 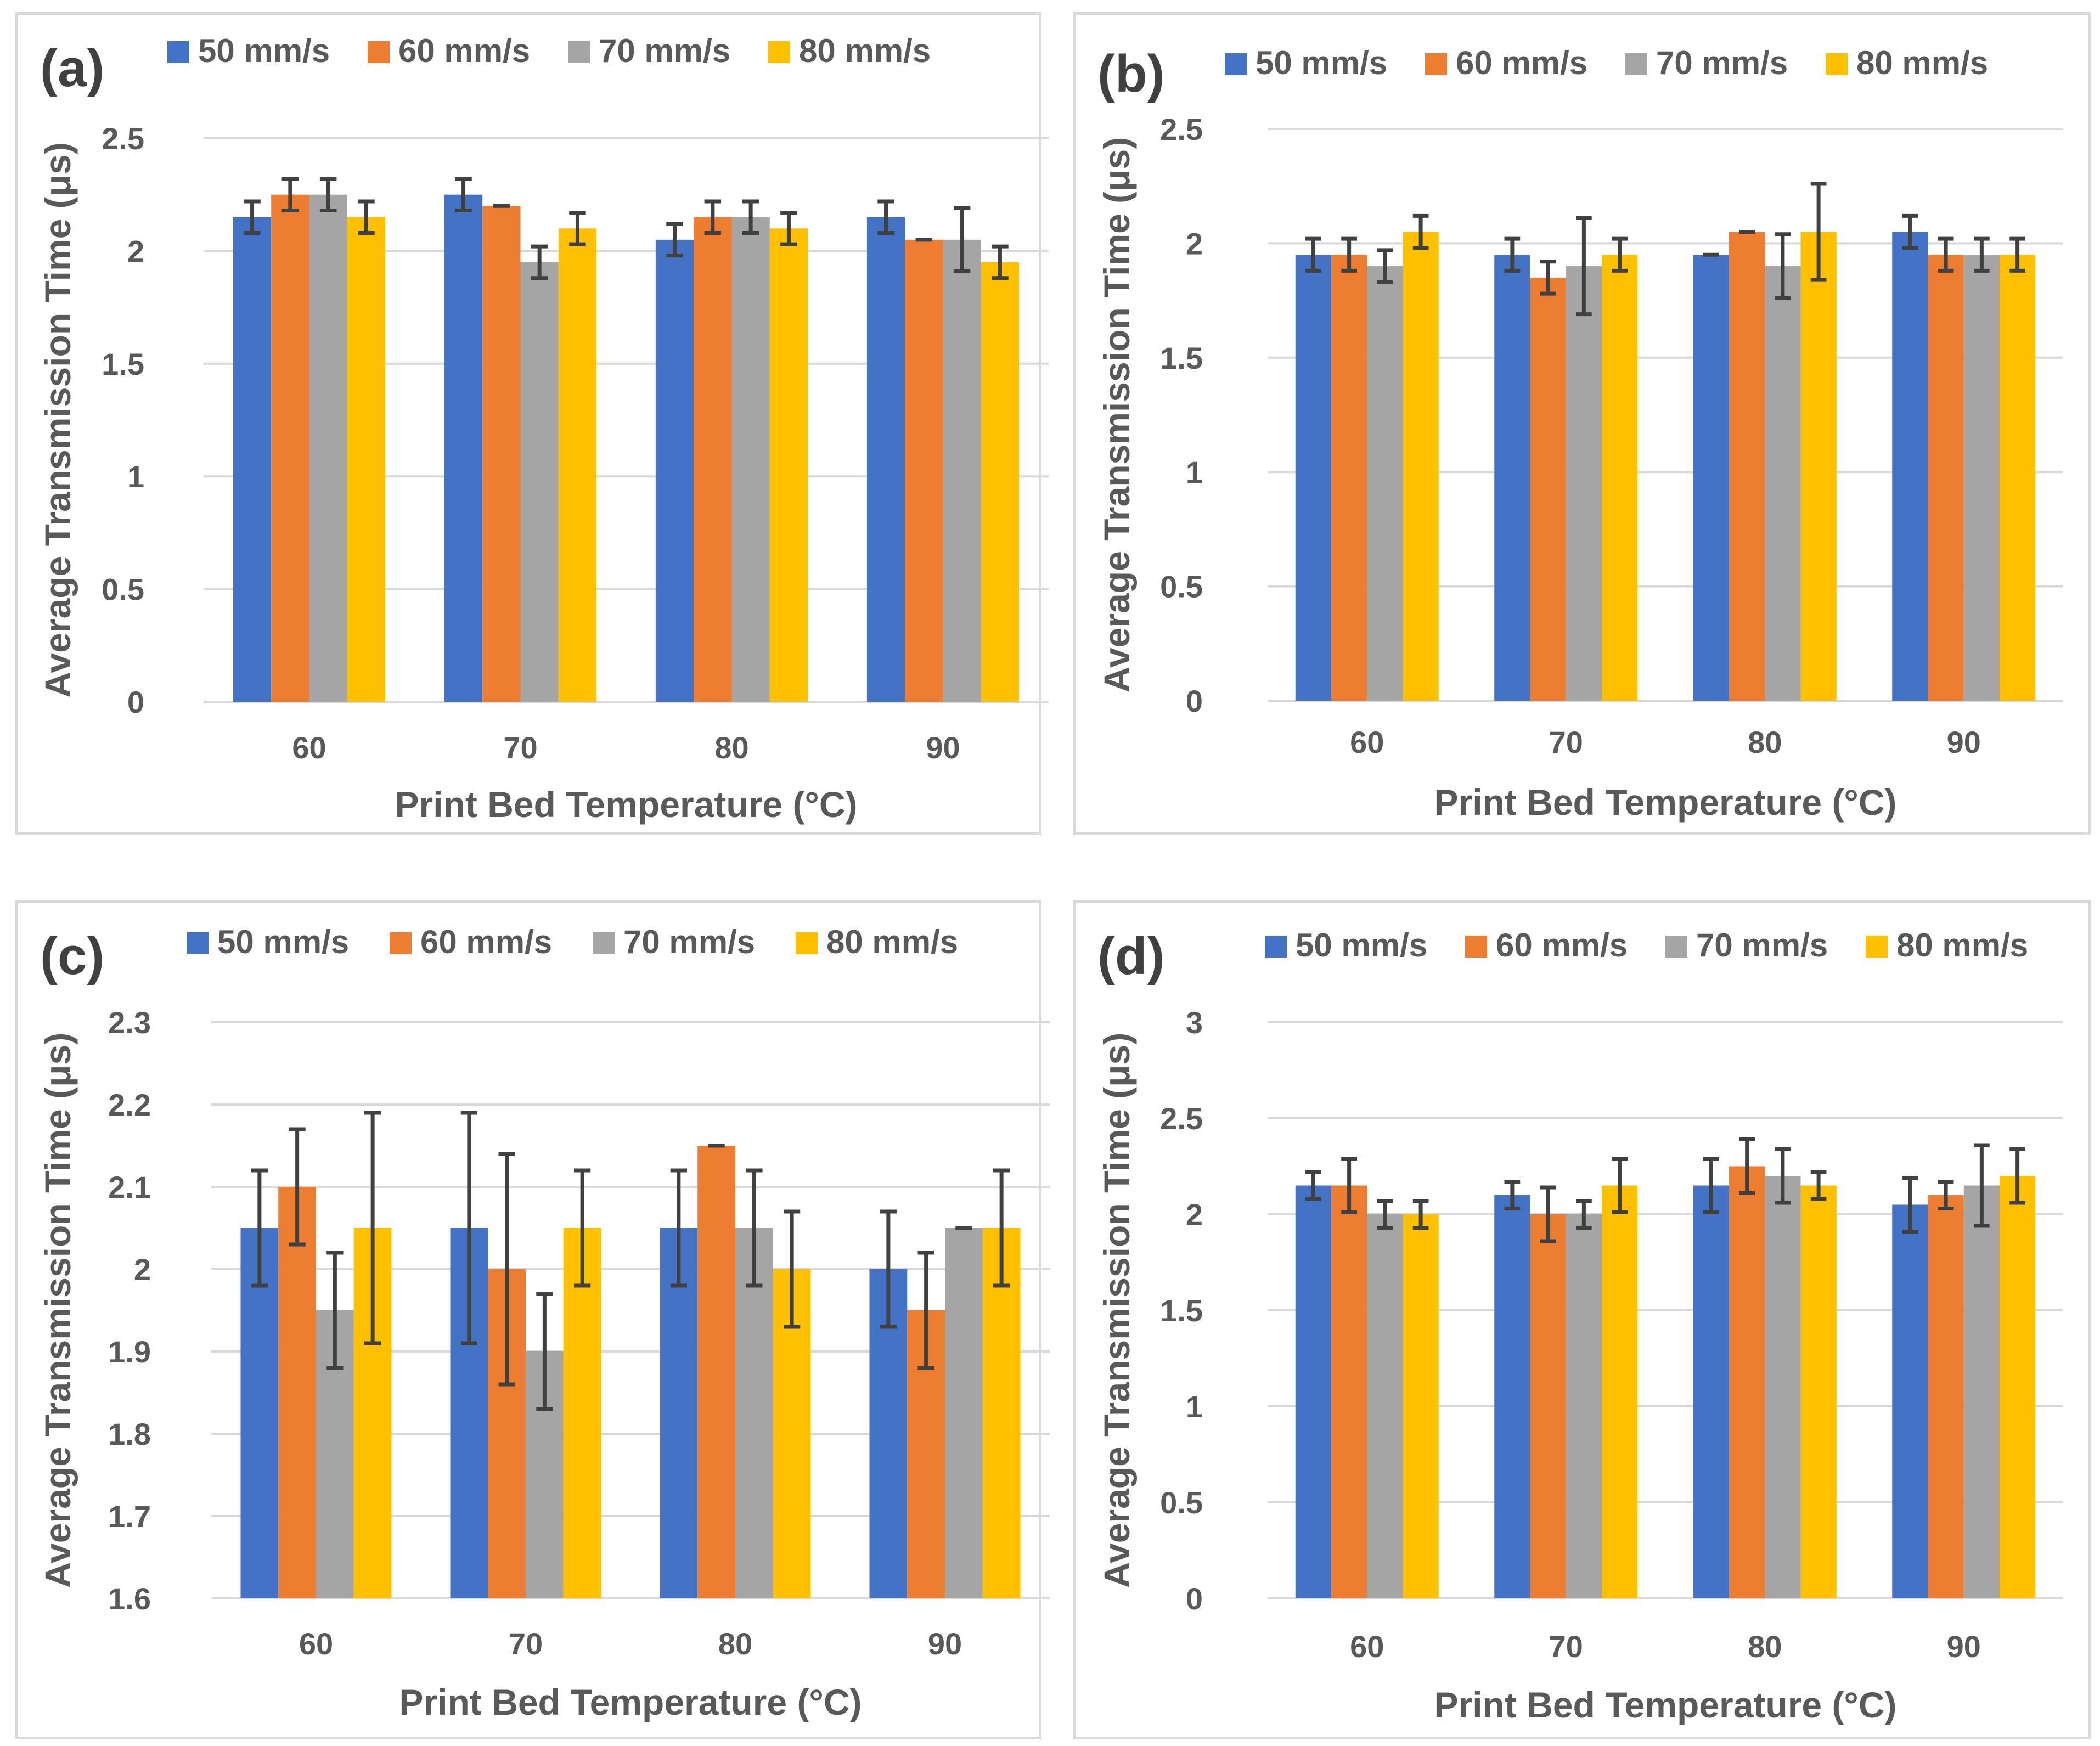 I want to click on y-tick-label-d-2: 1, so click(x=1195, y=1406).